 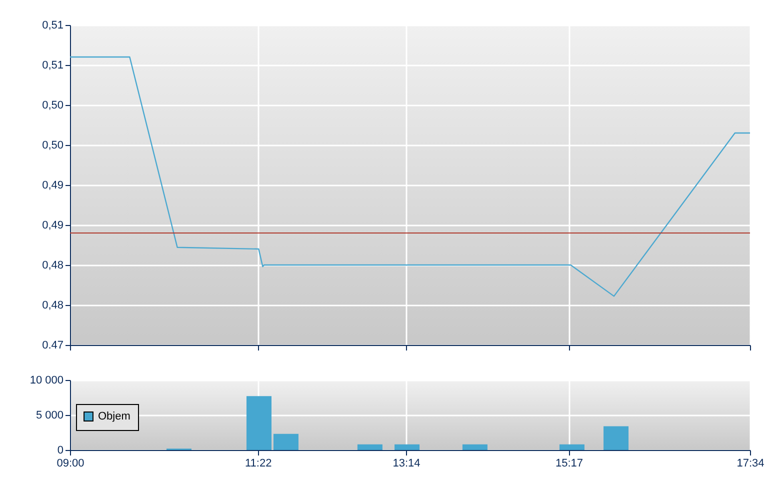 What do you see at coordinates (258, 464) in the screenshot?
I see `x-tick-label: 11:22` at bounding box center [258, 464].